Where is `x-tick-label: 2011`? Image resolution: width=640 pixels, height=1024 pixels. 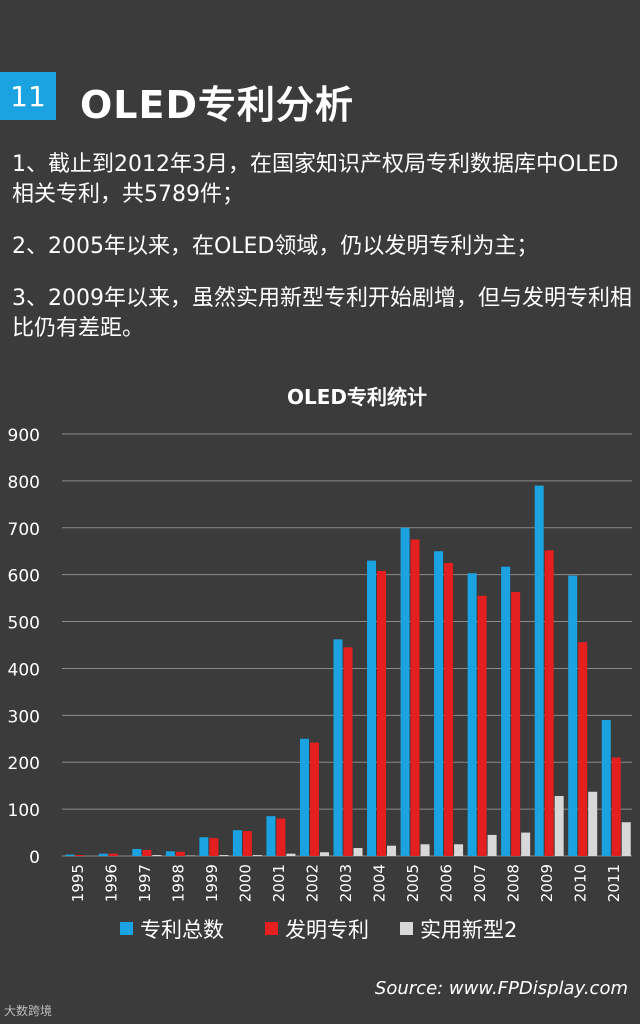
x-tick-label: 2011 is located at coordinates (614, 883).